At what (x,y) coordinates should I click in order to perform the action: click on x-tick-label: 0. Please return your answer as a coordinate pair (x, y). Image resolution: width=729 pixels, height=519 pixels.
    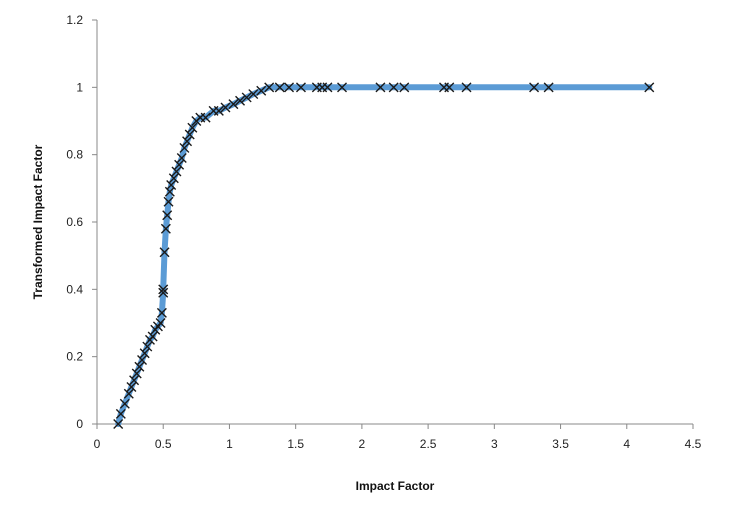
    Looking at the image, I should click on (97, 444).